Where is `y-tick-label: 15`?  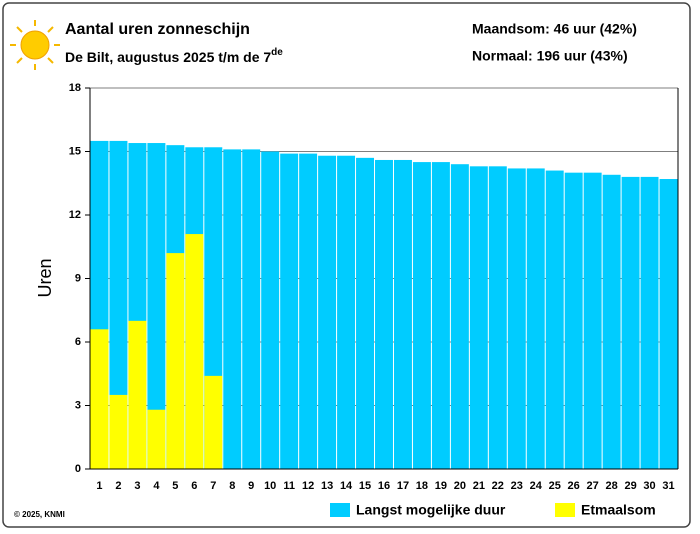
y-tick-label: 15 is located at coordinates (75, 151).